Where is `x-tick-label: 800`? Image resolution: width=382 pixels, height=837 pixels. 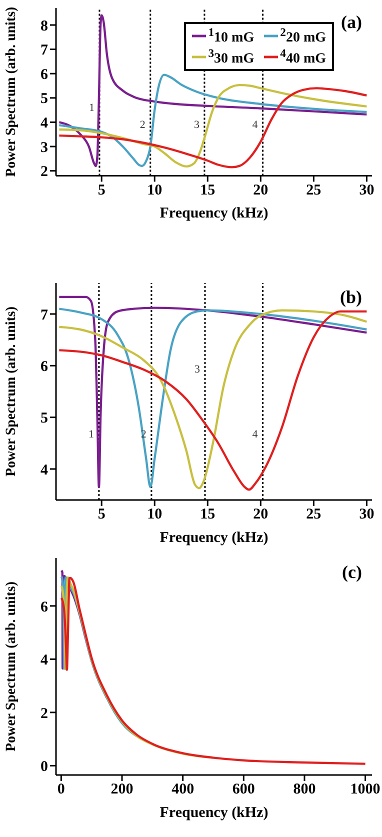 x-tick-label: 800 is located at coordinates (304, 790).